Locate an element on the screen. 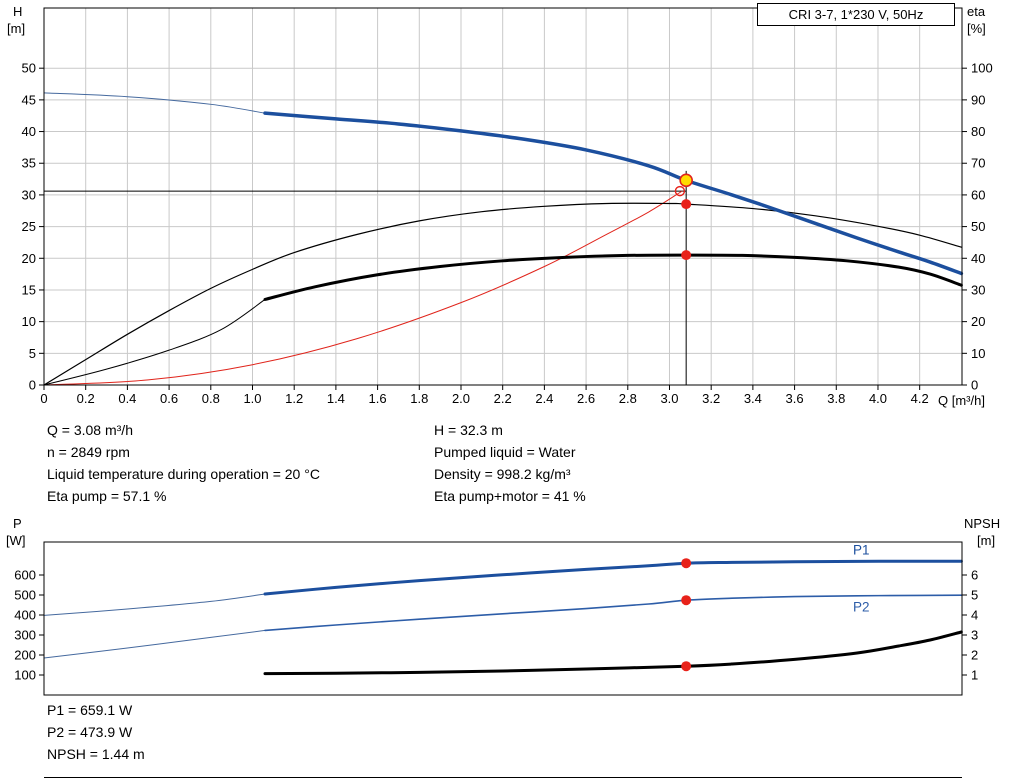 The height and width of the screenshot is (781, 1024). x-tick-label: 1.2 is located at coordinates (294, 398).